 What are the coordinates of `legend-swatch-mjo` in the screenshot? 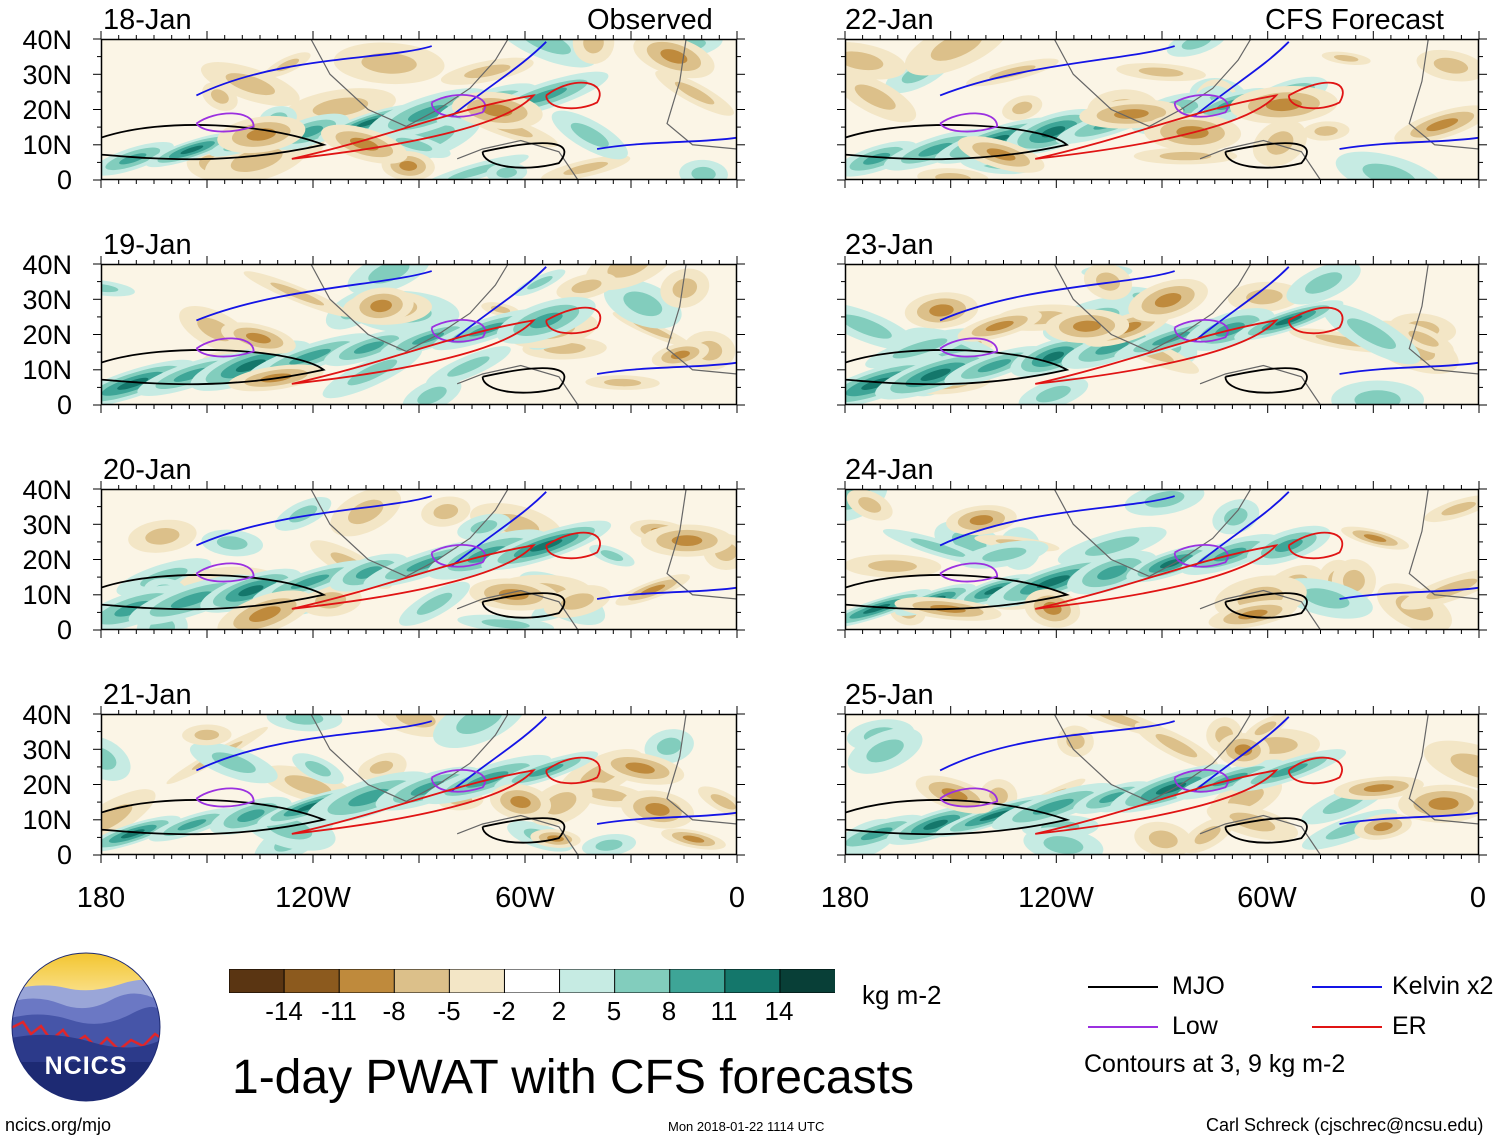 It's located at (1123, 987).